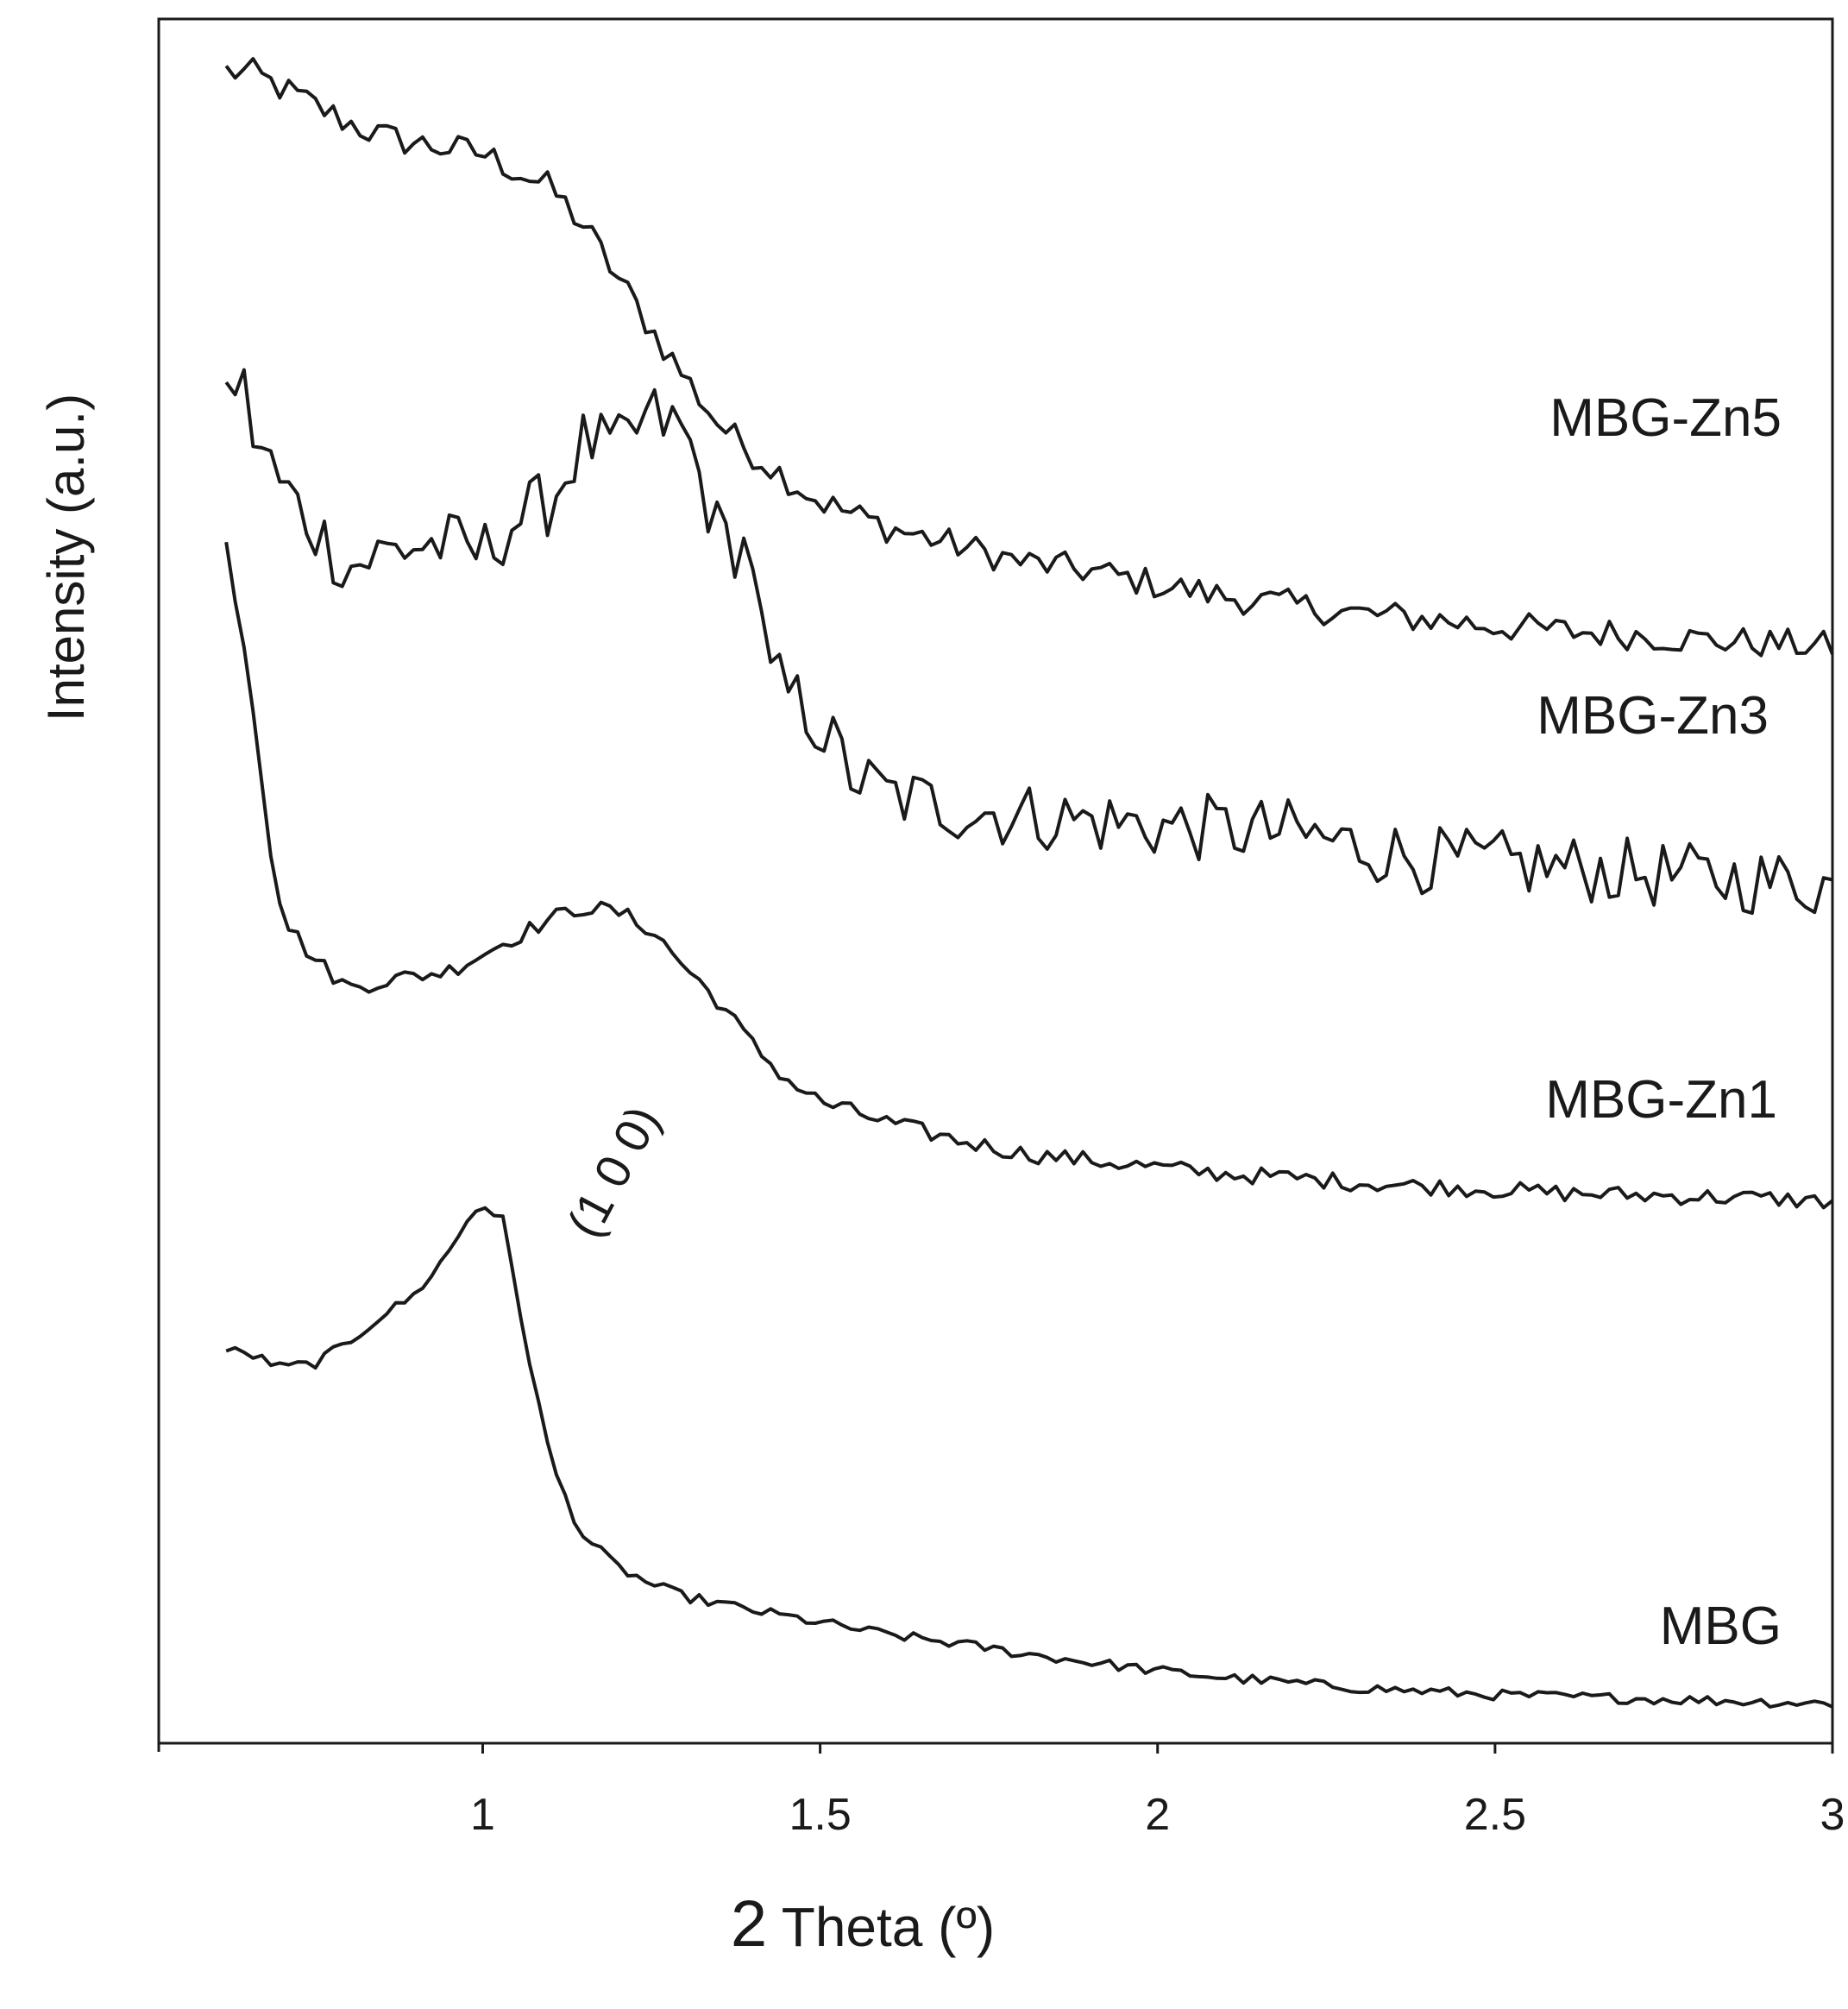 Image resolution: width=1848 pixels, height=2009 pixels. Describe the element at coordinates (749, 1924) in the screenshot. I see `x-axis-label-number: 2` at that location.